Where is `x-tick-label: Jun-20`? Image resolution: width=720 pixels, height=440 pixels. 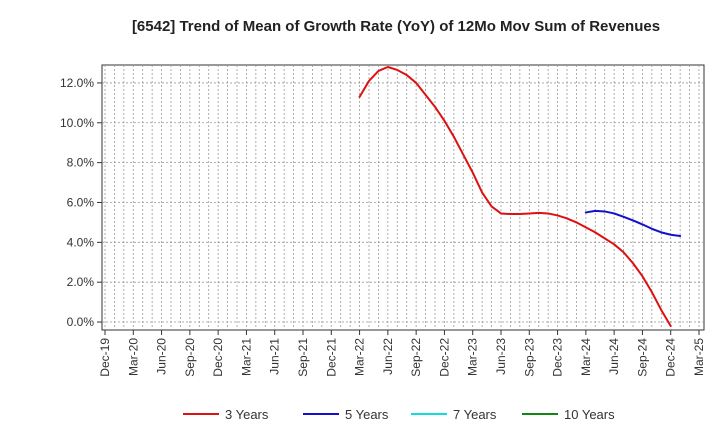 x-tick-label: Jun-20 is located at coordinates (162, 356).